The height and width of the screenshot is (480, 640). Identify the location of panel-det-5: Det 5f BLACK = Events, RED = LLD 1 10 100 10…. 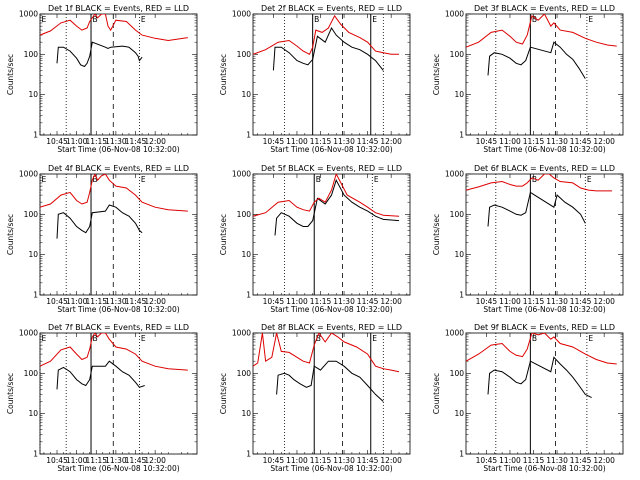
(315, 239).